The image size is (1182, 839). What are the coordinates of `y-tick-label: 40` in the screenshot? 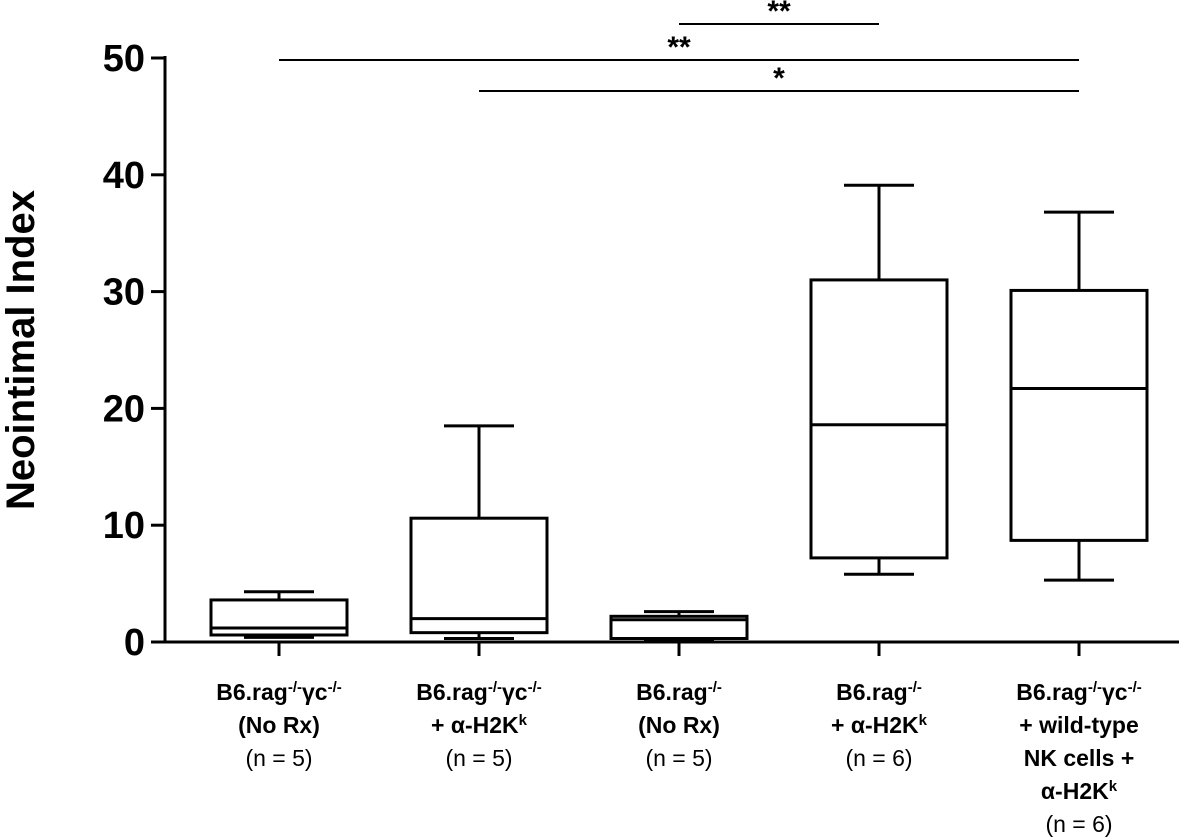 It's located at (124, 176).